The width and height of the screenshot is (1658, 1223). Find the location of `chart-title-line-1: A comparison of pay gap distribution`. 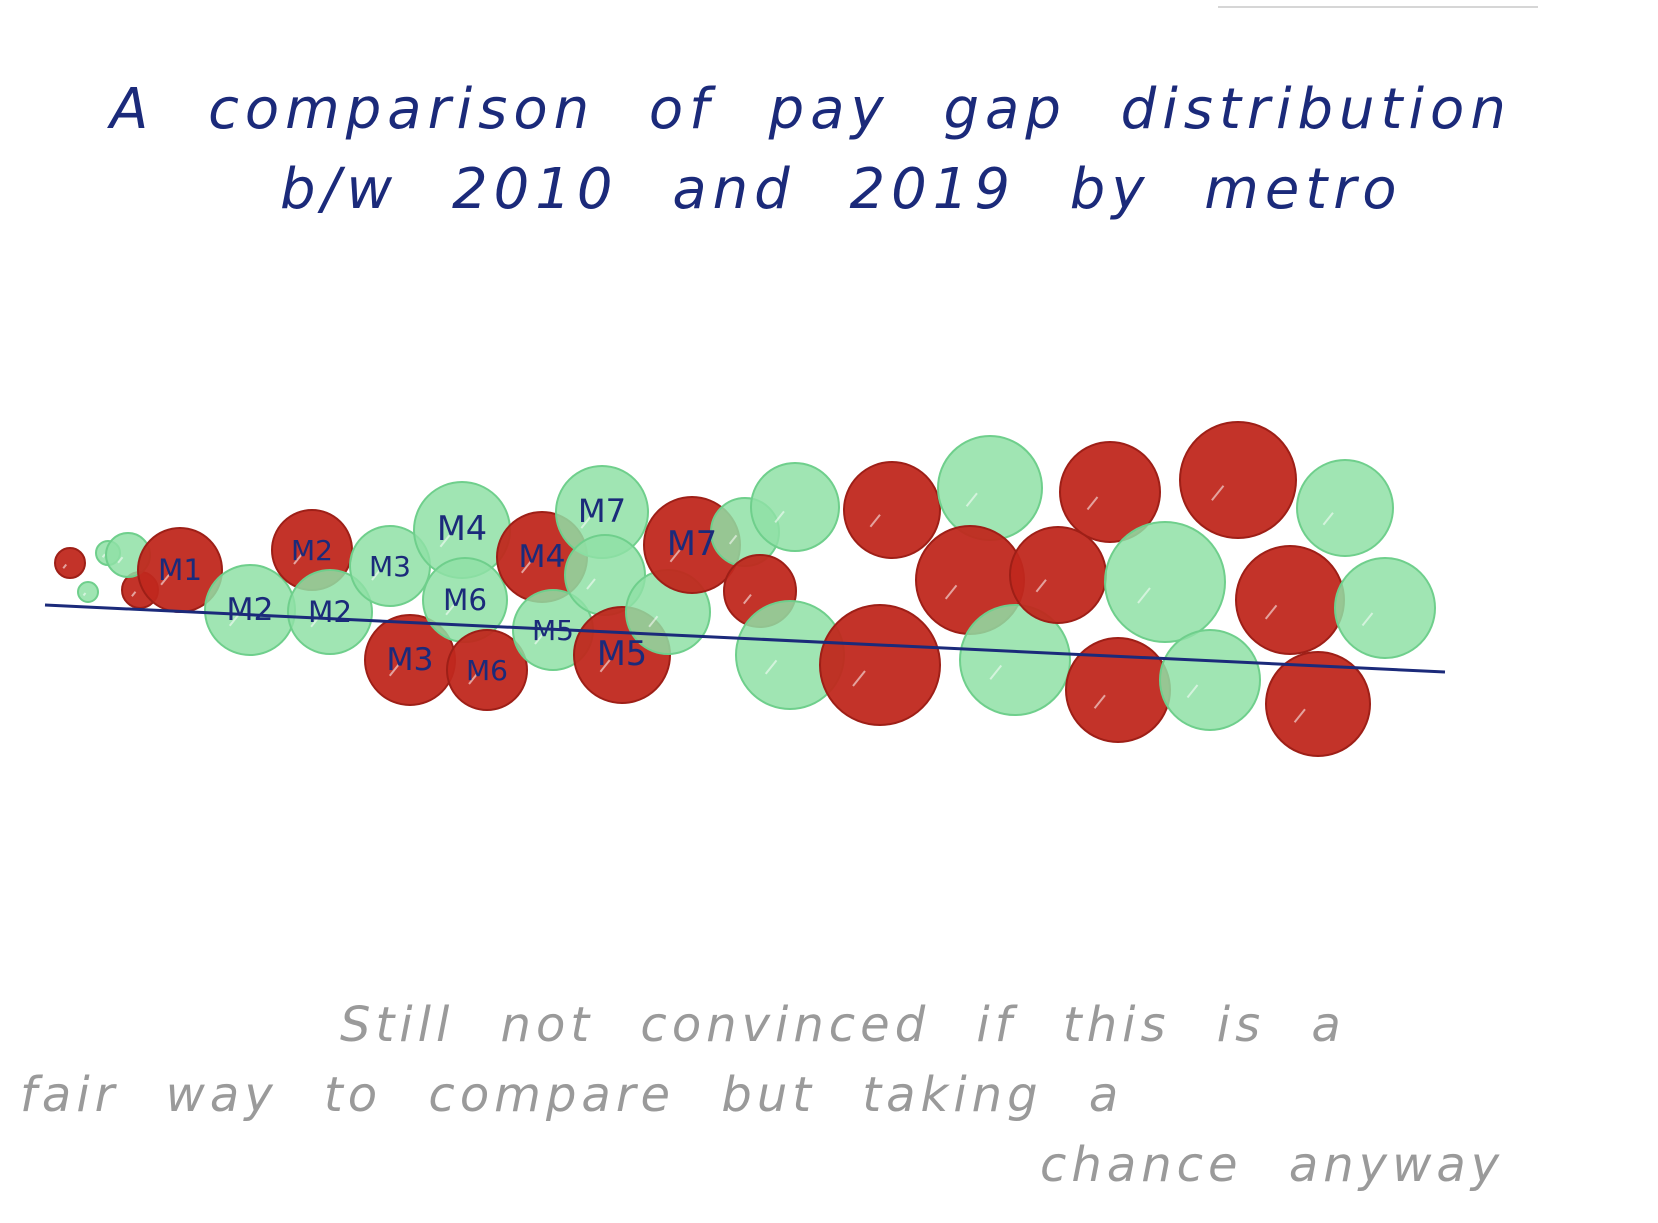

chart-title-line-1: A comparison of pay gap distribution is located at coordinates (811, 109).